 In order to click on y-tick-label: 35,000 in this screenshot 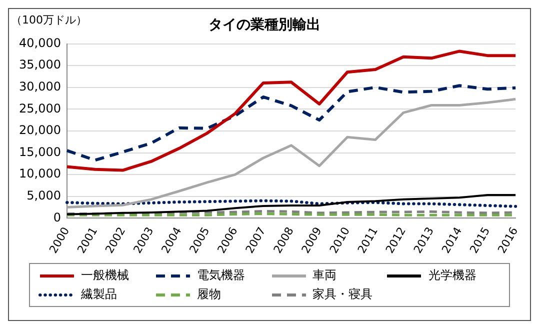, I will do `click(39, 65)`.